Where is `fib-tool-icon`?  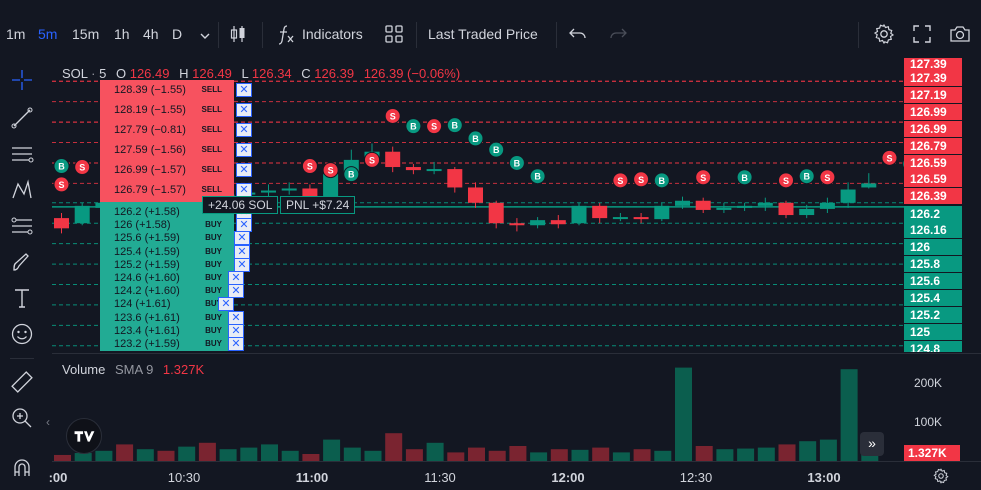
fib-tool-icon is located at coordinates (22, 226).